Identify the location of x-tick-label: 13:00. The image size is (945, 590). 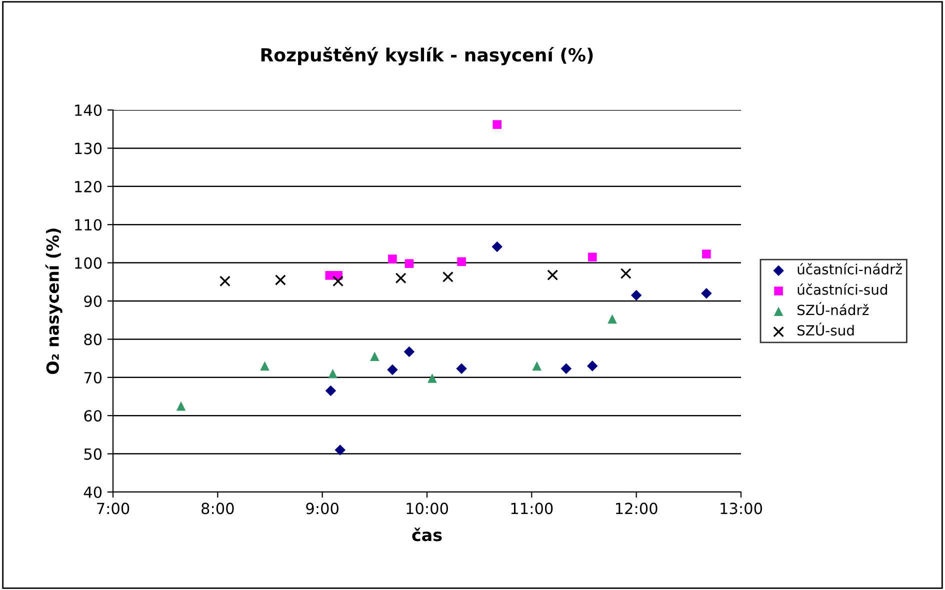
(741, 508).